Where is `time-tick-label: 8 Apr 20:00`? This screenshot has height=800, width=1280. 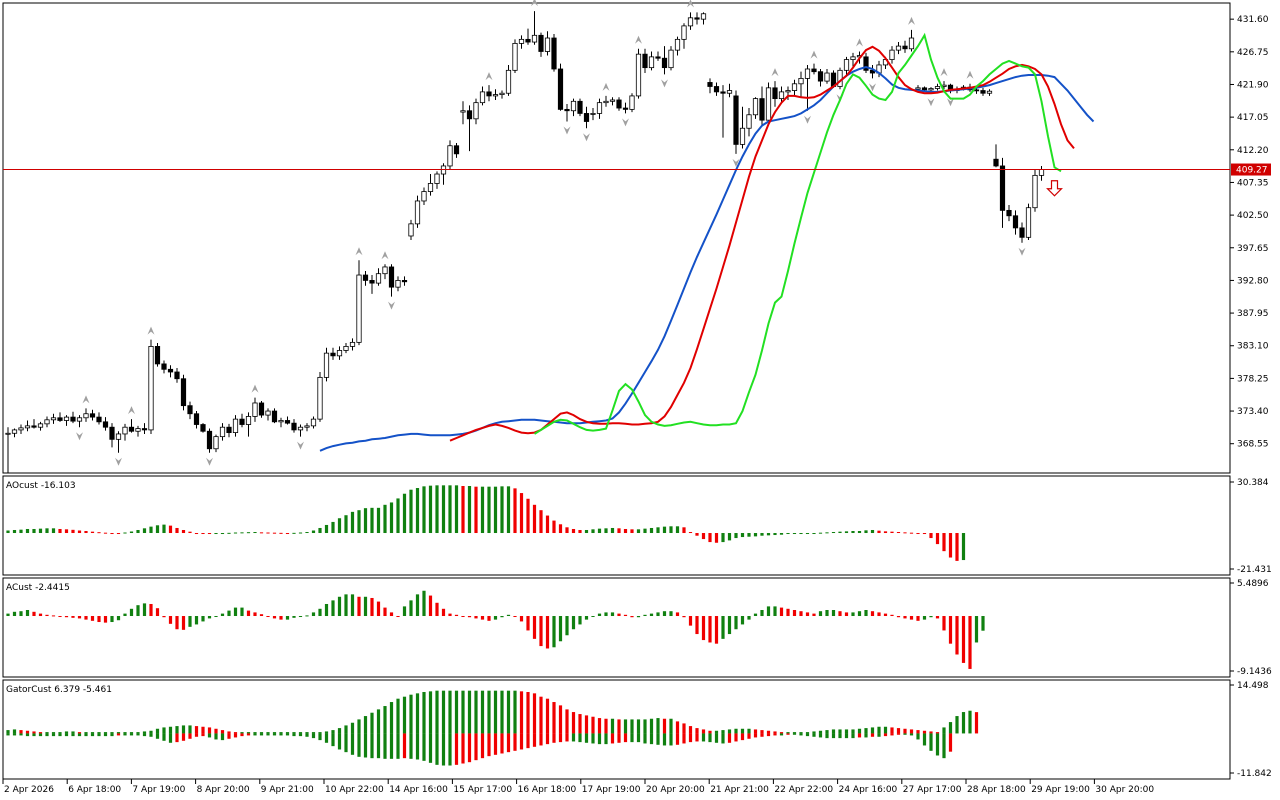 time-tick-label: 8 Apr 20:00 is located at coordinates (223, 790).